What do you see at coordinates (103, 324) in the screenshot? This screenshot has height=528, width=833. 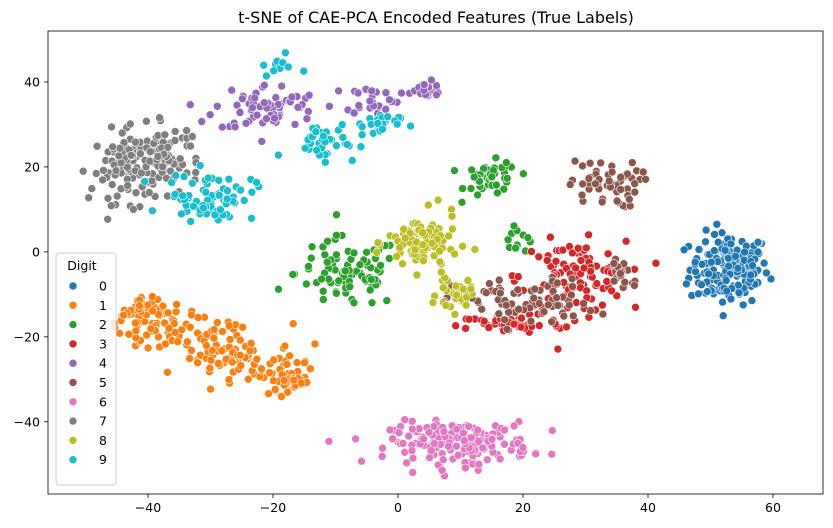 I see `legend-label-2: 2` at bounding box center [103, 324].